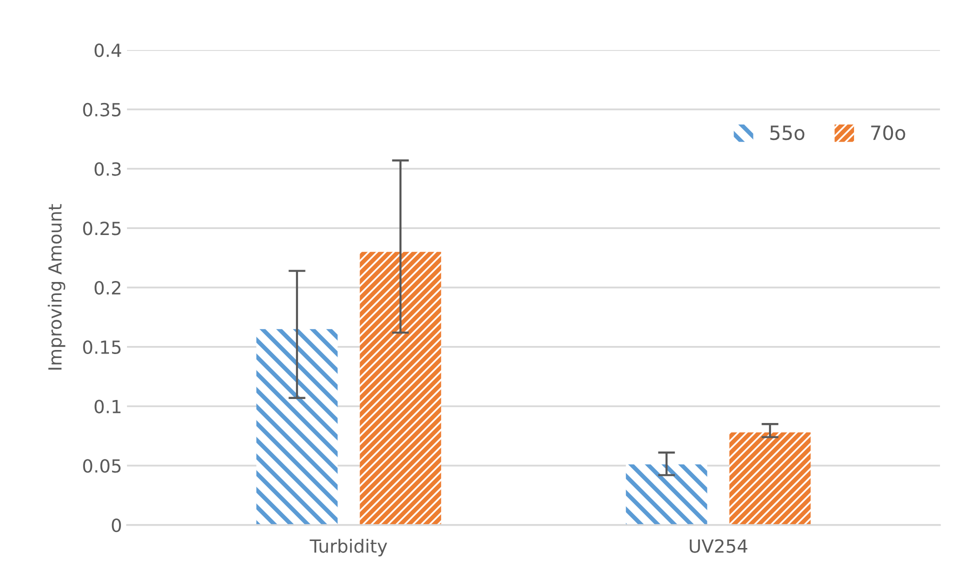 This screenshot has height=582, width=956. Describe the element at coordinates (102, 347) in the screenshot. I see `y-tick-label: 0.15` at that location.